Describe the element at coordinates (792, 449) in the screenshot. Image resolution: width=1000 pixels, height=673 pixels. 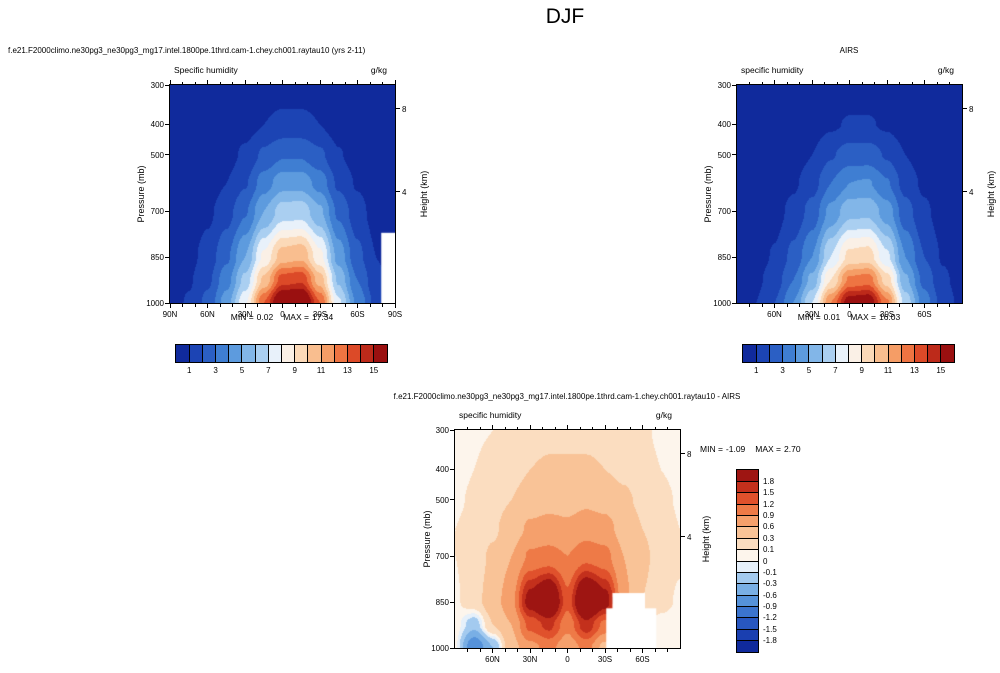
I see `max-value: 2.70` at that location.